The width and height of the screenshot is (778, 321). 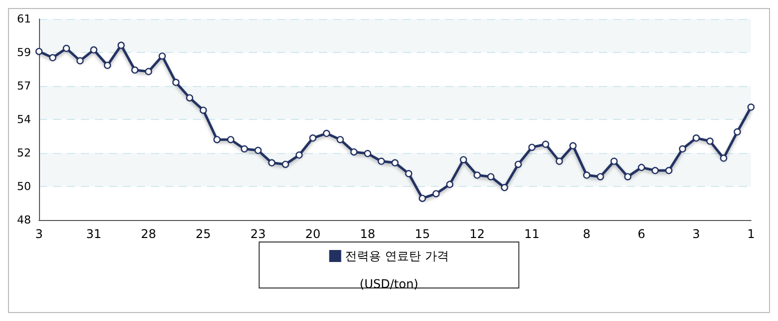 What do you see at coordinates (368, 234) in the screenshot?
I see `x-tick-label: 18` at bounding box center [368, 234].